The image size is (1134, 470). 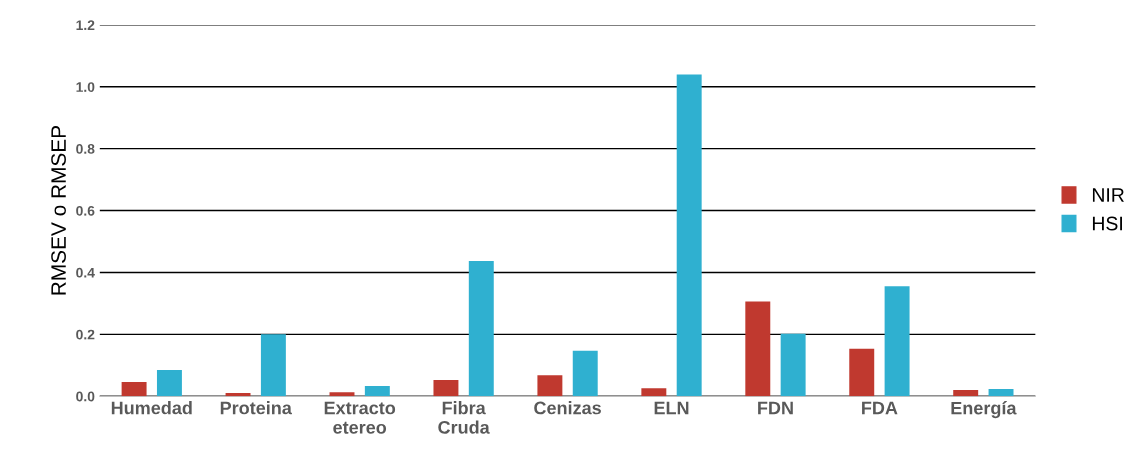 I want to click on y-tick-label: 1.2, so click(x=85, y=25).